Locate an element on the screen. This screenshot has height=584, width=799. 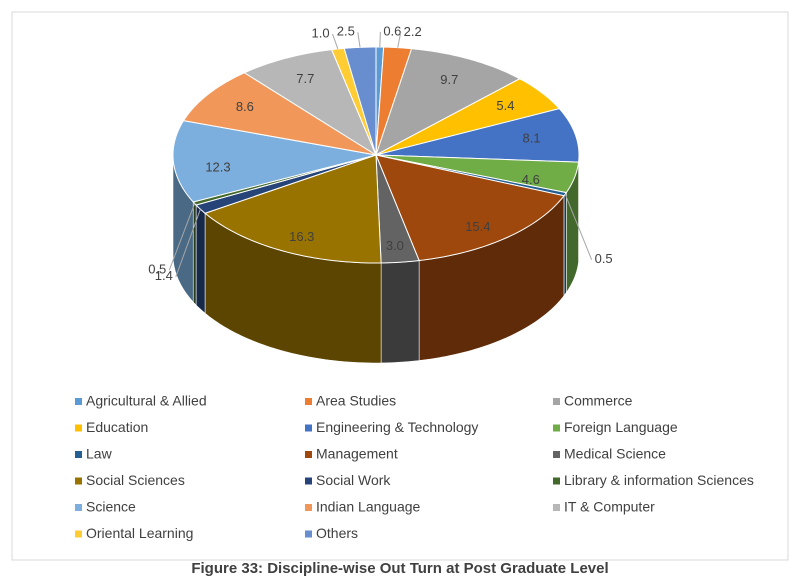
legend-label: Foreign Language is located at coordinates (621, 427).